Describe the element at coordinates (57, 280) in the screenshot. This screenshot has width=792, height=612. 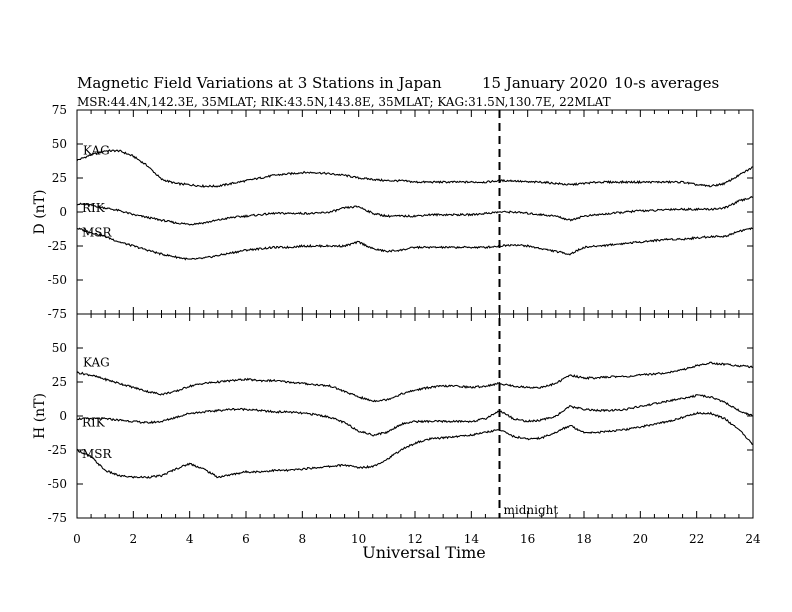
I see `d-y-tick-label: -50` at that location.